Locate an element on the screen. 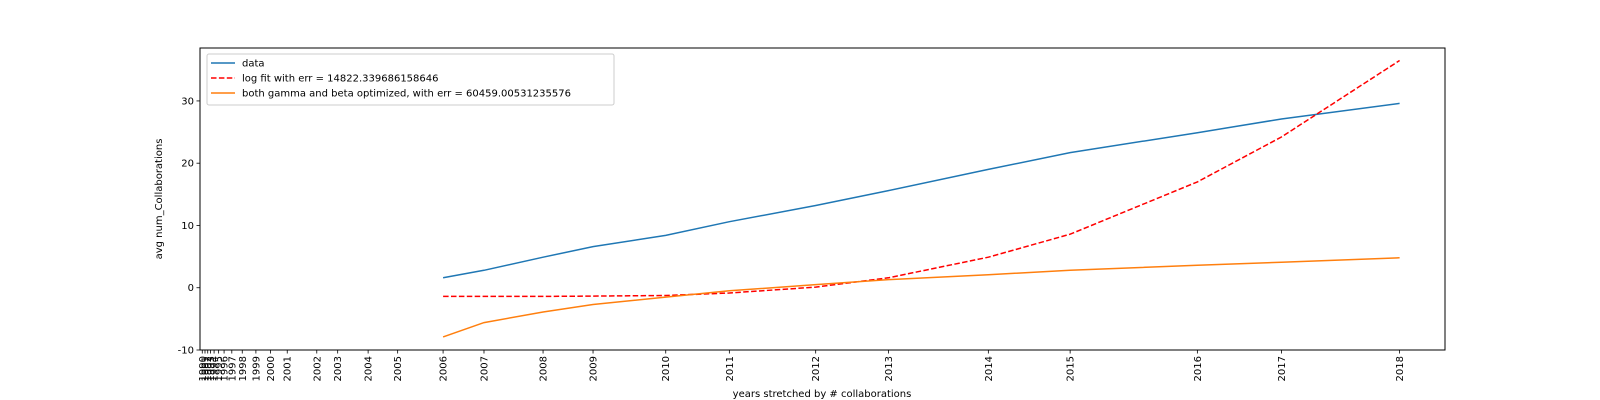  y-tick-label: -10 is located at coordinates (186, 351).